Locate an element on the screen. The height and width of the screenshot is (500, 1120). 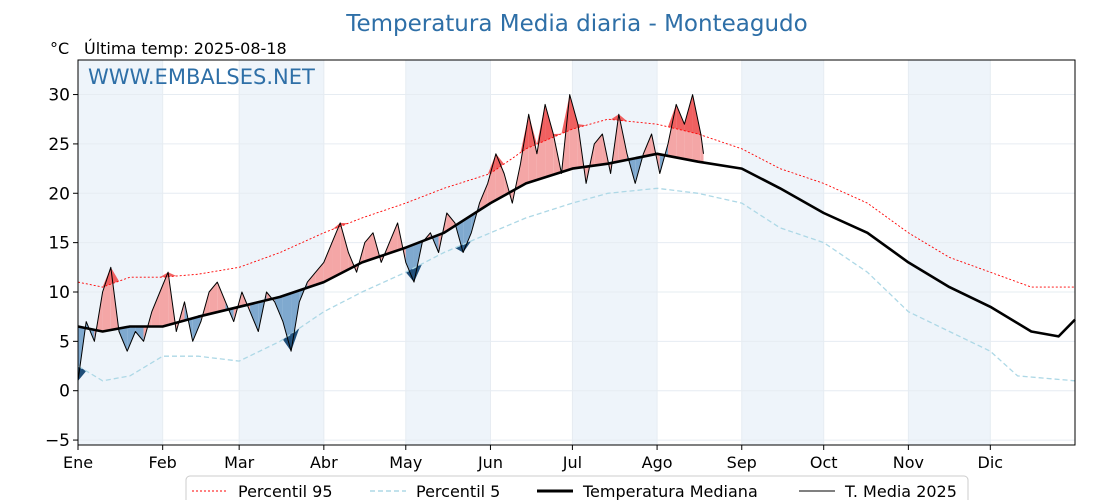
x-tick-label: Feb is located at coordinates (163, 462).